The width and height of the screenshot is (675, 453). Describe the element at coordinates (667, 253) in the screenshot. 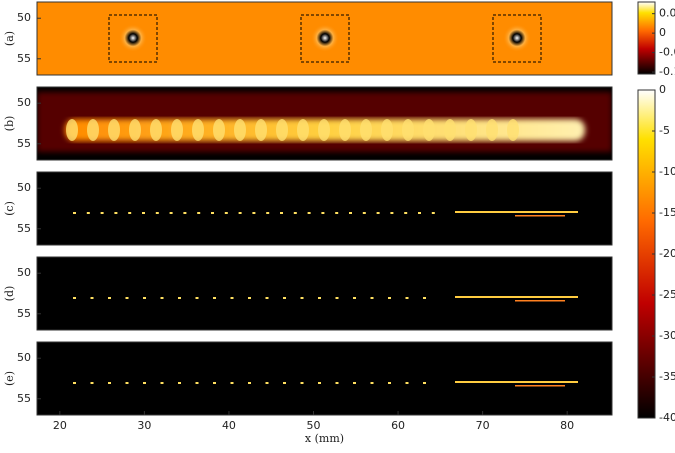

I see `colorbar-tick-label: -20` at that location.